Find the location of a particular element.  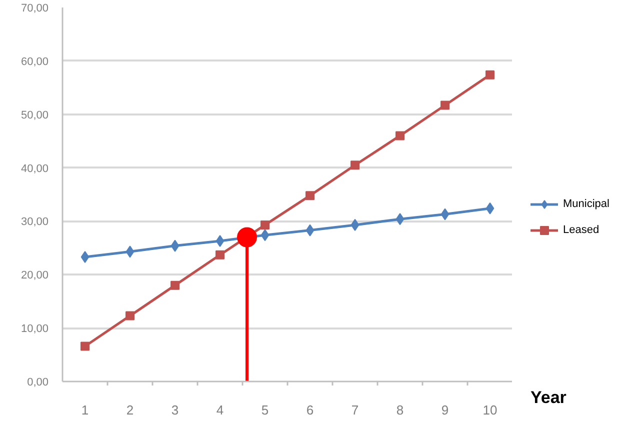

x-axis-title: Year is located at coordinates (548, 397).